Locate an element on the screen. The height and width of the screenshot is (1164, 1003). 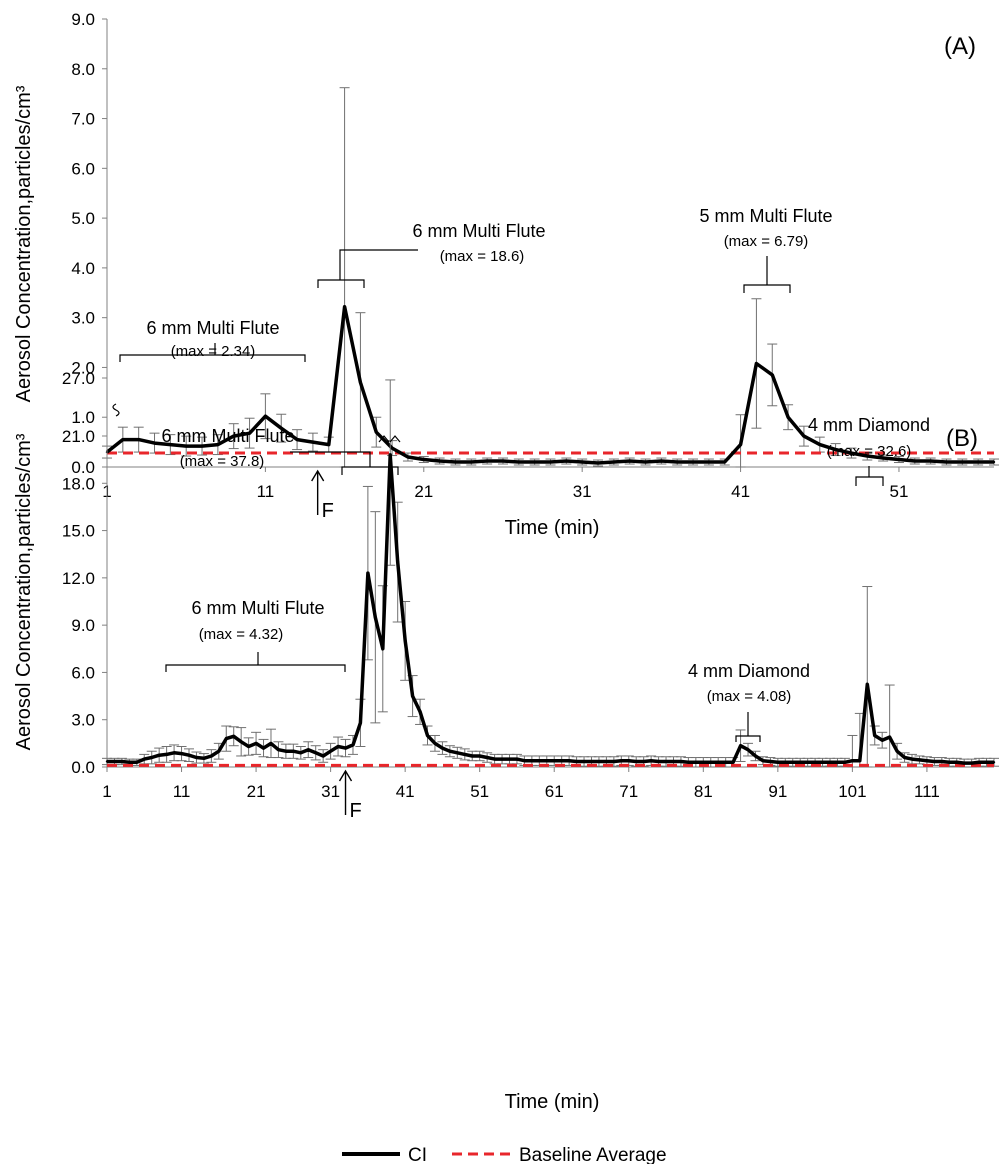
panel-a-annotation-1: 6 mm Multi Flute (max = 2.34) is located at coordinates (212, 340).